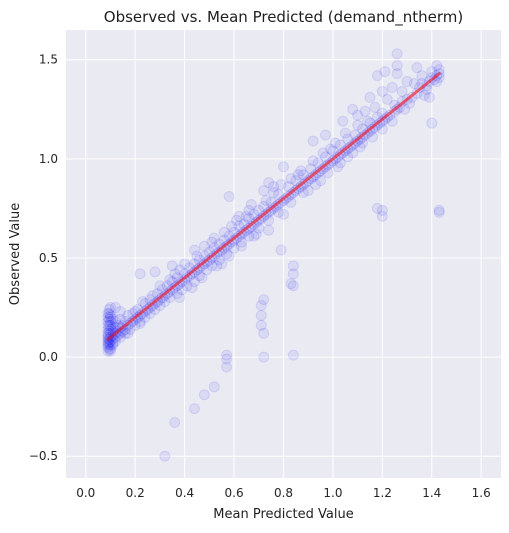  Describe the element at coordinates (135, 493) in the screenshot. I see `x-tick-label: 0.2` at that location.